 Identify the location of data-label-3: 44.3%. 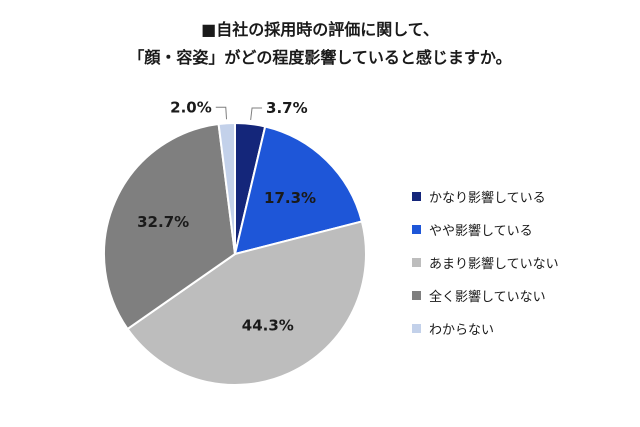
(268, 325).